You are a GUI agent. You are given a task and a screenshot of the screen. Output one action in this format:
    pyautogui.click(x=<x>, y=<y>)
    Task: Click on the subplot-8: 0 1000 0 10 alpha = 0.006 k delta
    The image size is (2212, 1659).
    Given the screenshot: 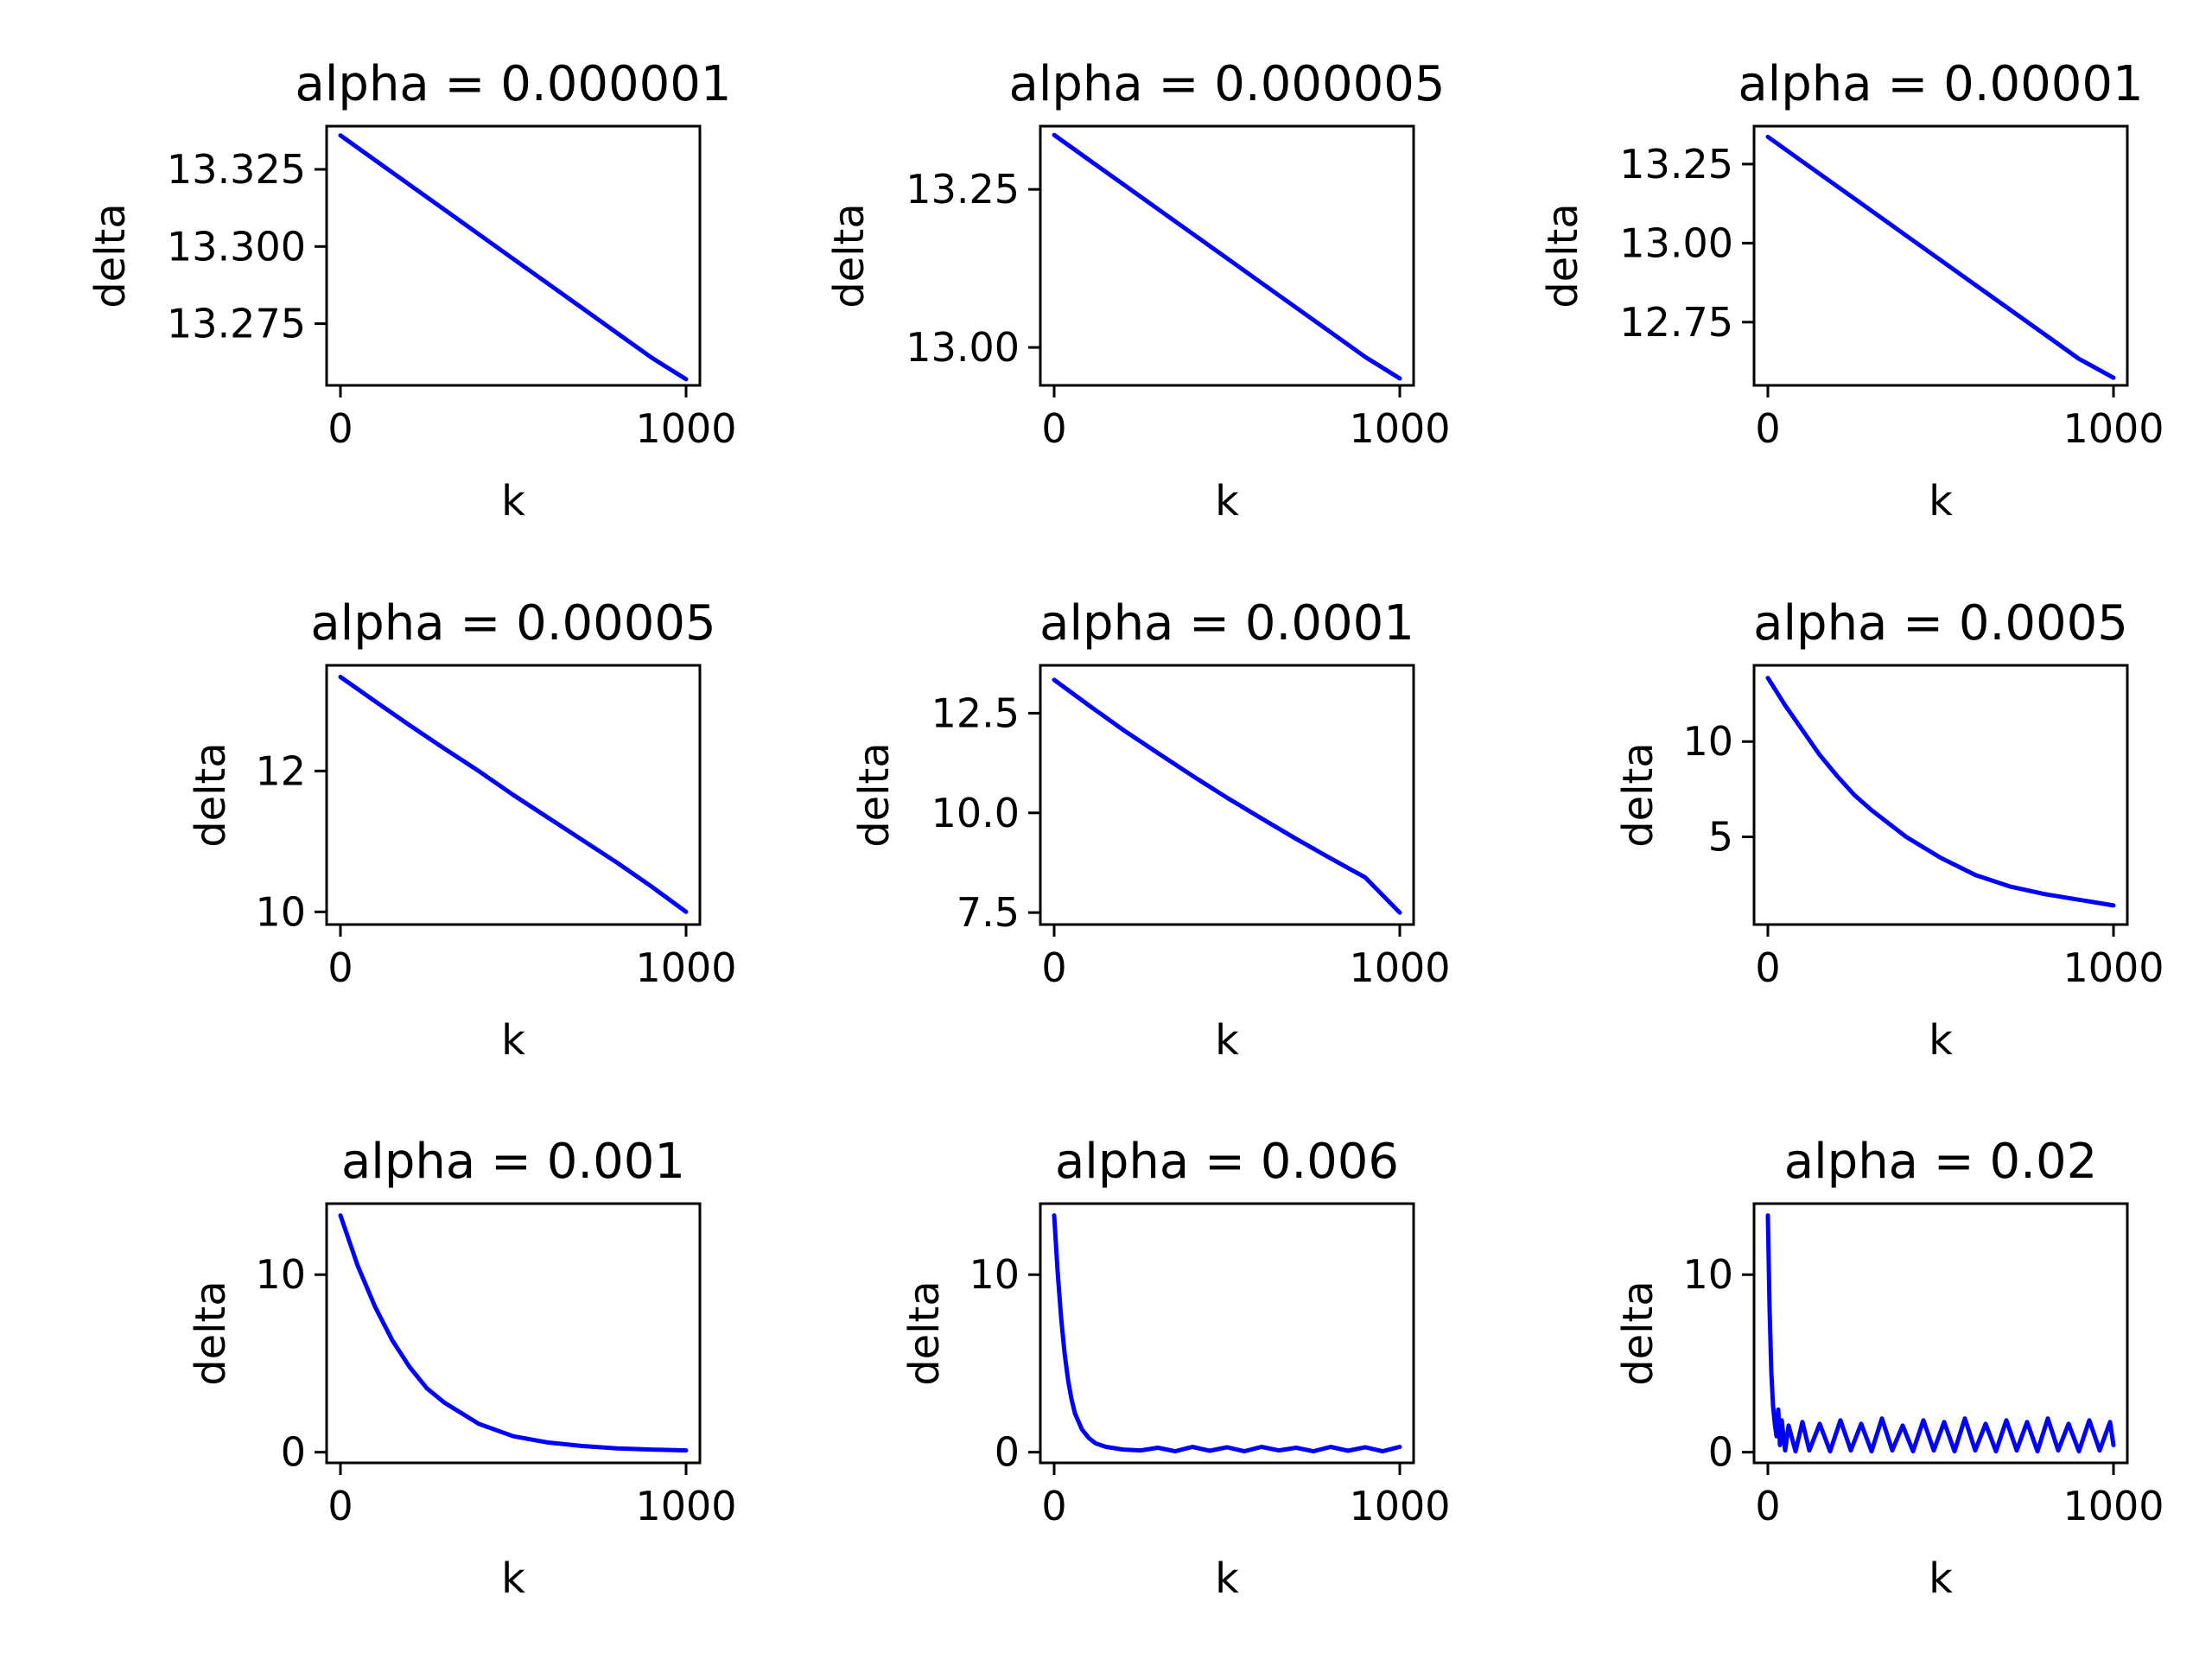 What is the action you would take?
    pyautogui.click(x=1175, y=1368)
    